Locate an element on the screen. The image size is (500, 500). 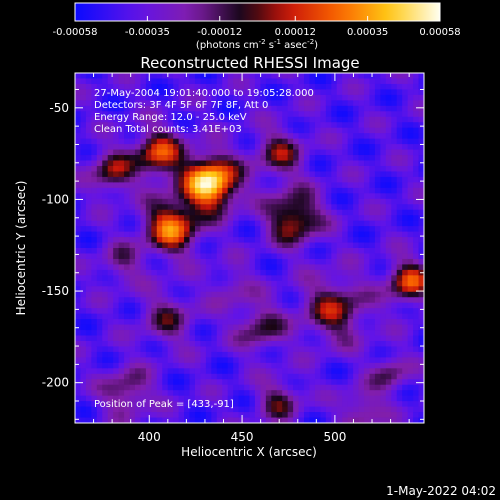
footer-date: 1-May-2022 04:02 is located at coordinates (441, 491).